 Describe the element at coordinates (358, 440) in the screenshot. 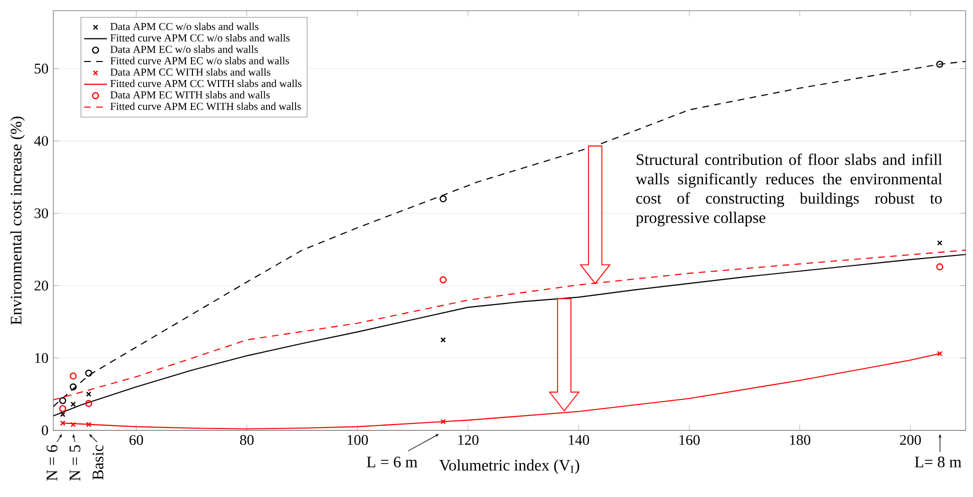

I see `x-tick-label: 100` at that location.